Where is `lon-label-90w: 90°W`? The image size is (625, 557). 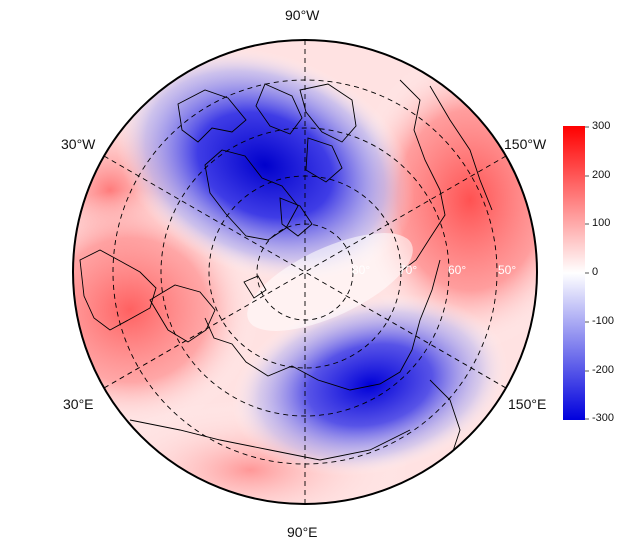
lon-label-90w: 90°W is located at coordinates (302, 15).